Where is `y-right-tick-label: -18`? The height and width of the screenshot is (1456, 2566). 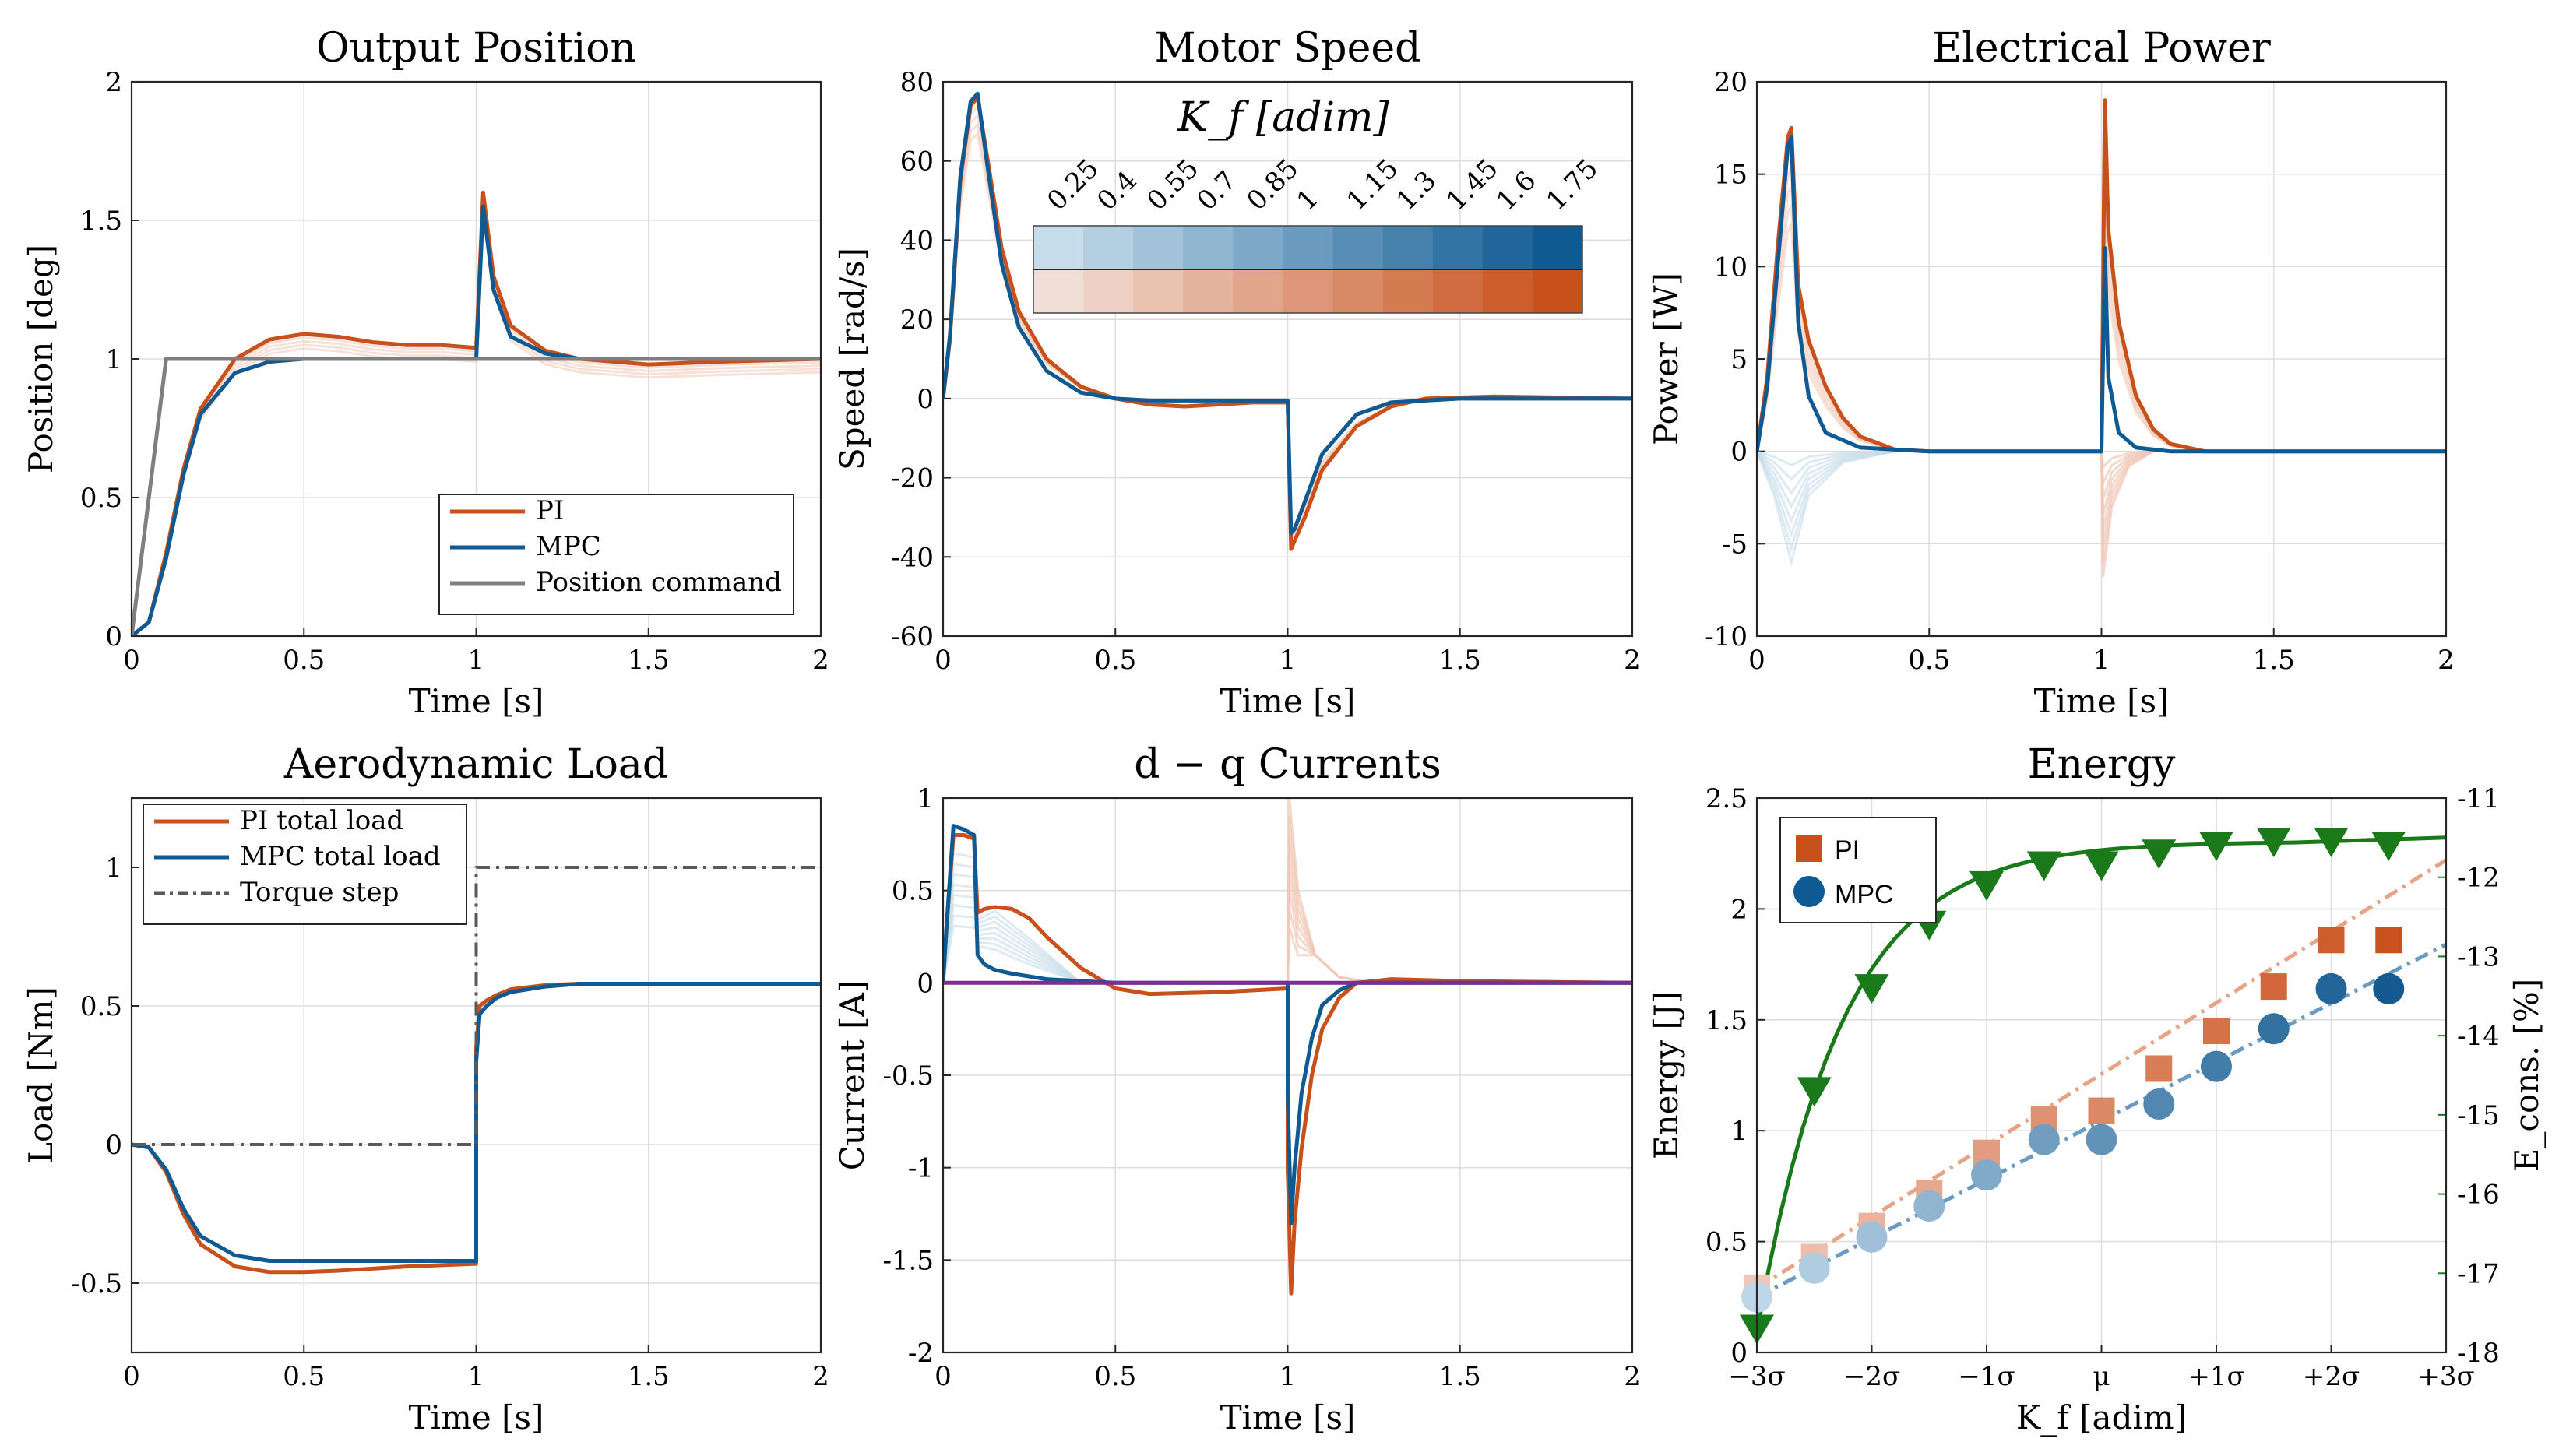
y-right-tick-label: -18 is located at coordinates (2478, 1353).